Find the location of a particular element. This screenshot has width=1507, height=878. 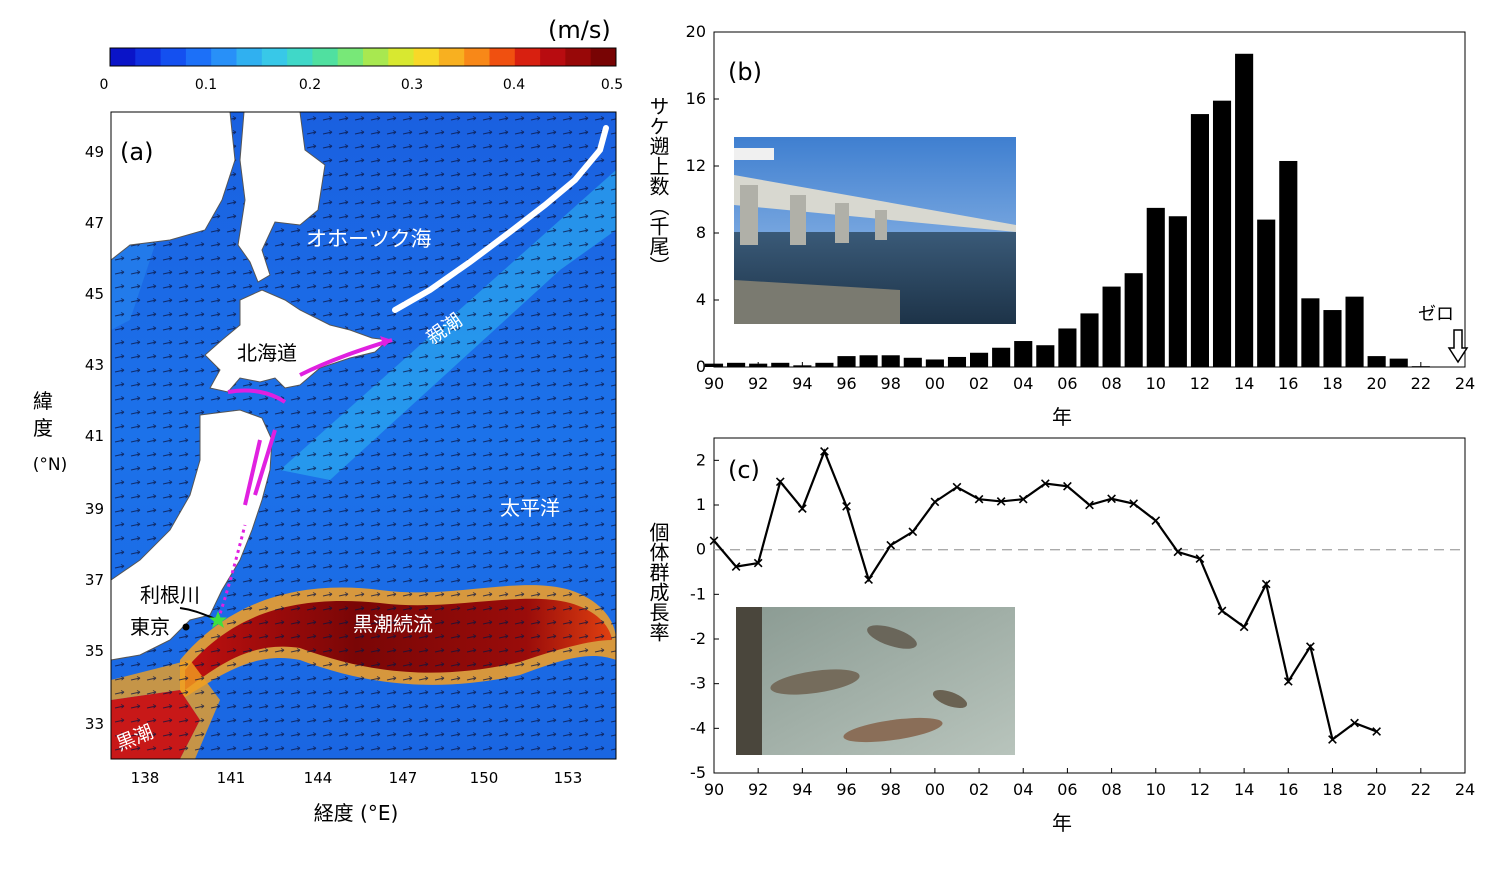

land-sakhalin is located at coordinates (281, 197).